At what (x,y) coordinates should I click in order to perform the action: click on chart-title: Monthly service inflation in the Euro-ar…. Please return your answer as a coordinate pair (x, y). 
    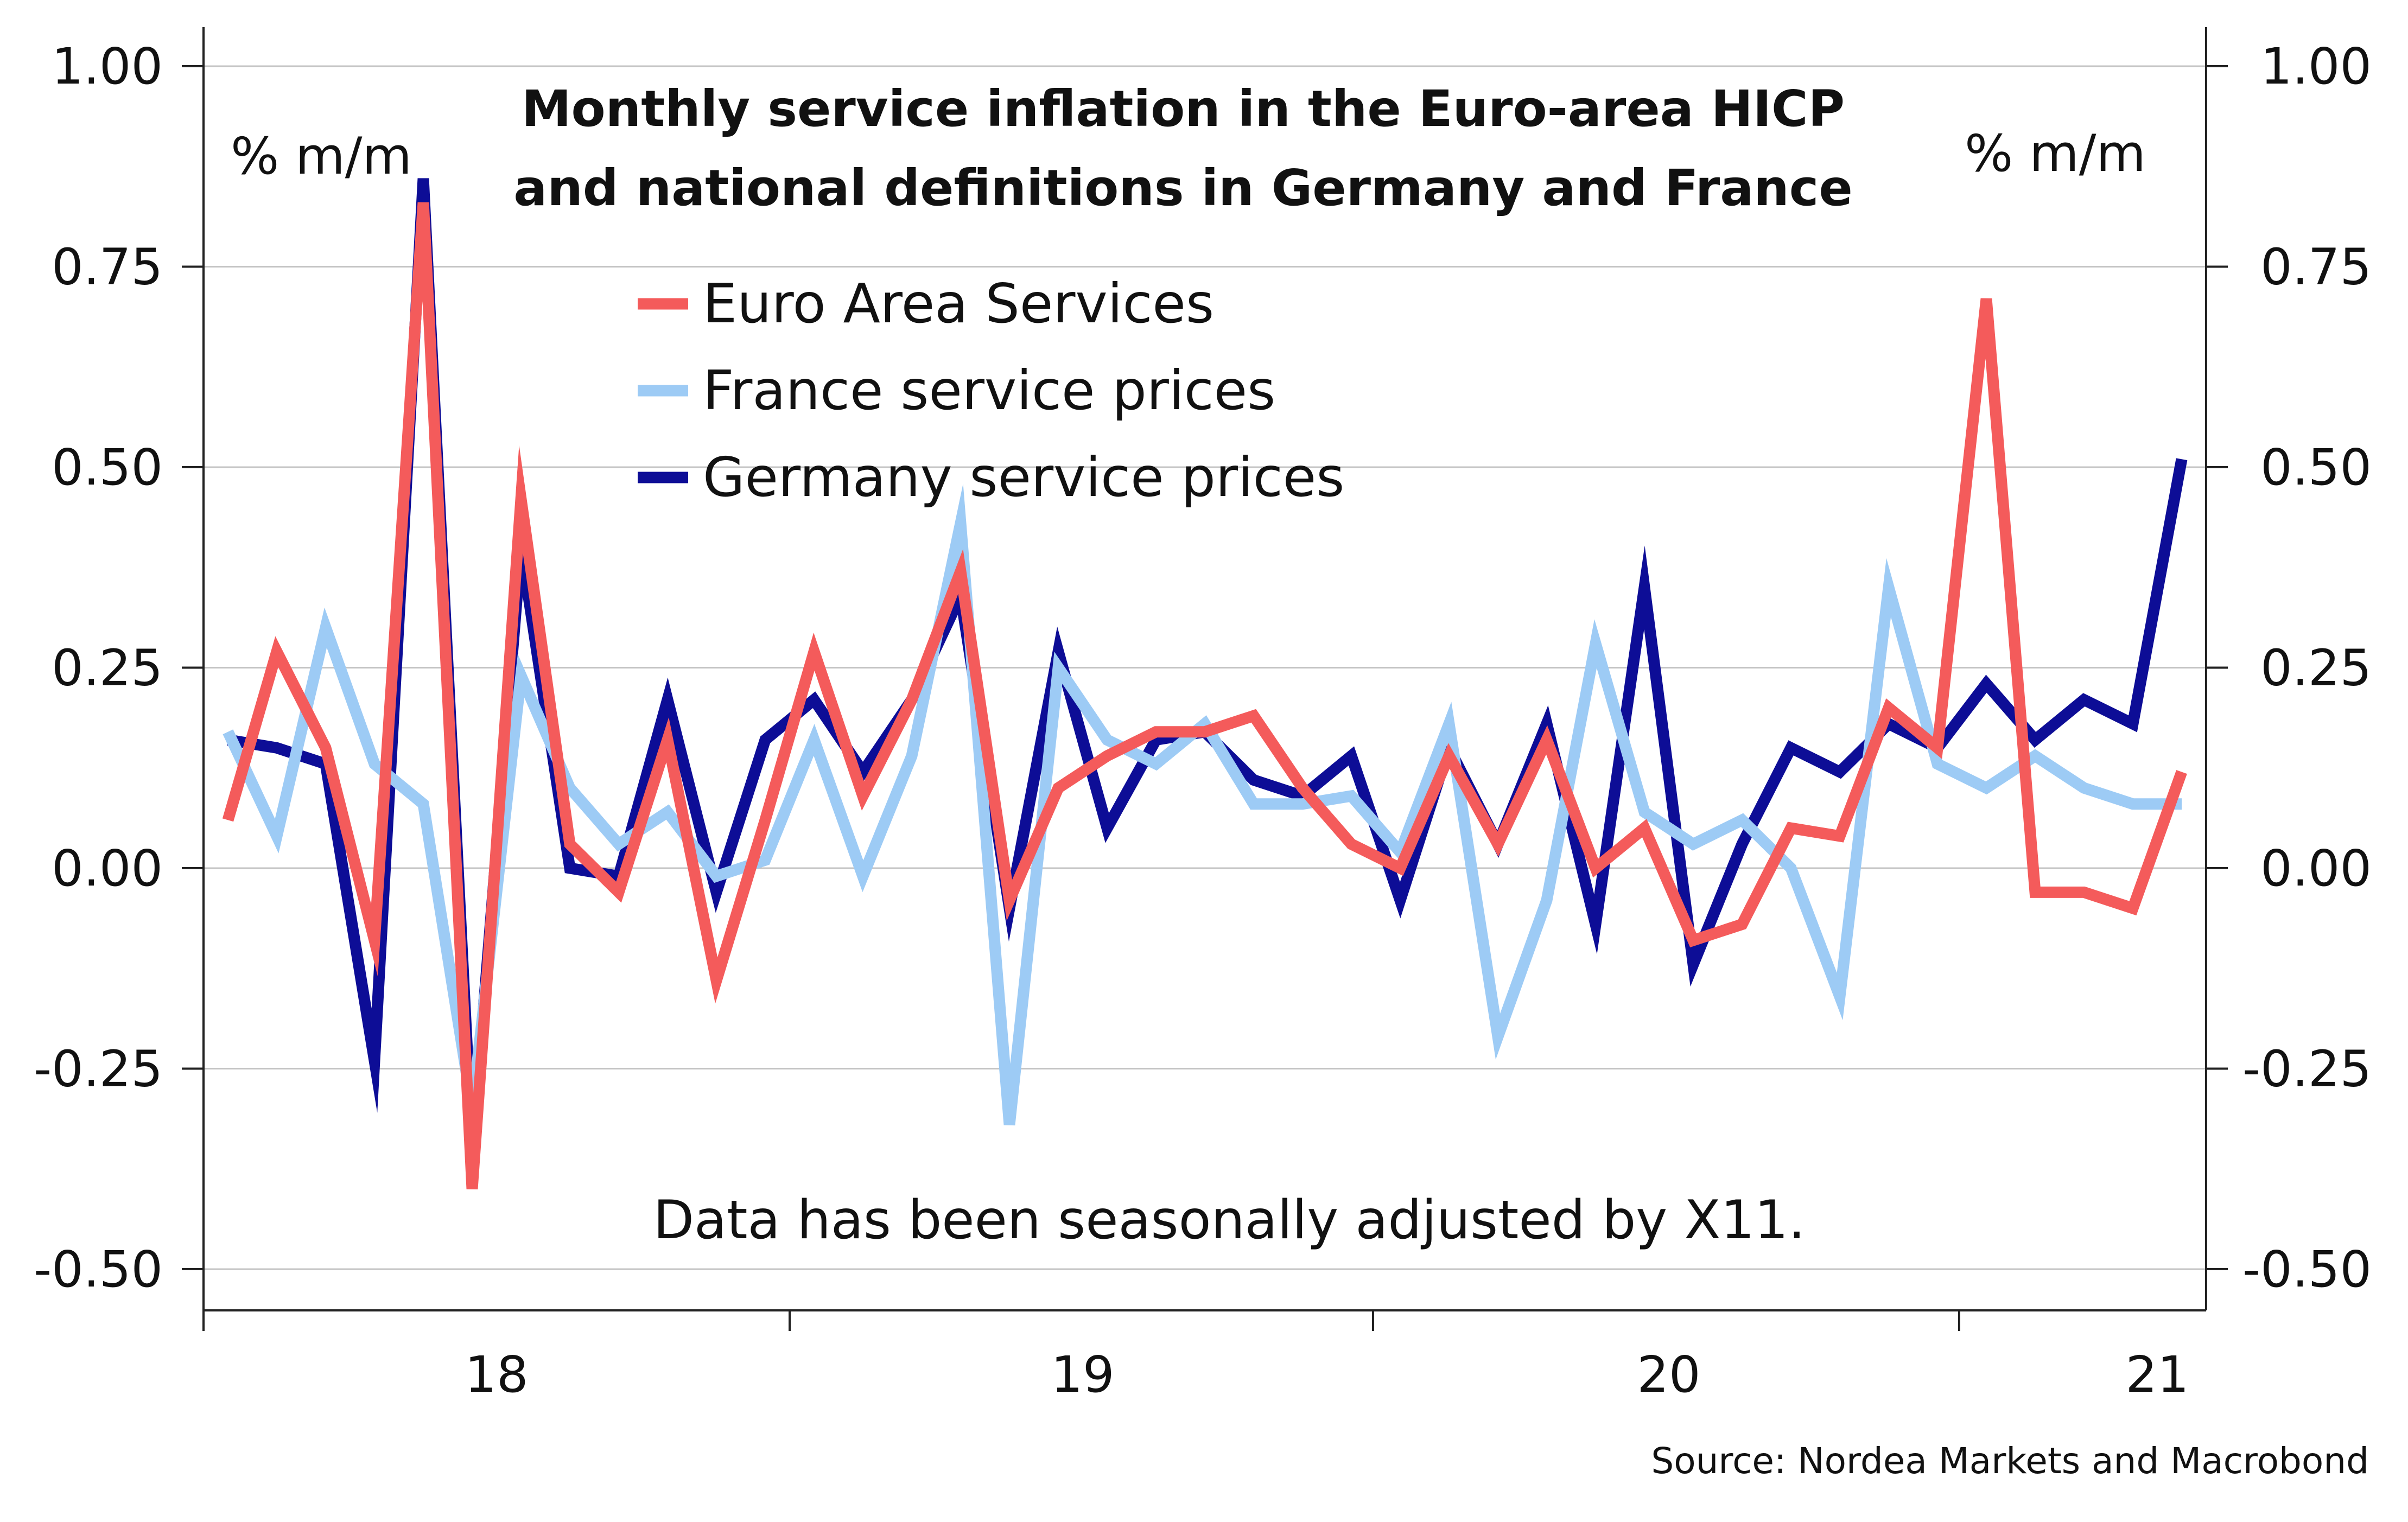
    Looking at the image, I should click on (1183, 109).